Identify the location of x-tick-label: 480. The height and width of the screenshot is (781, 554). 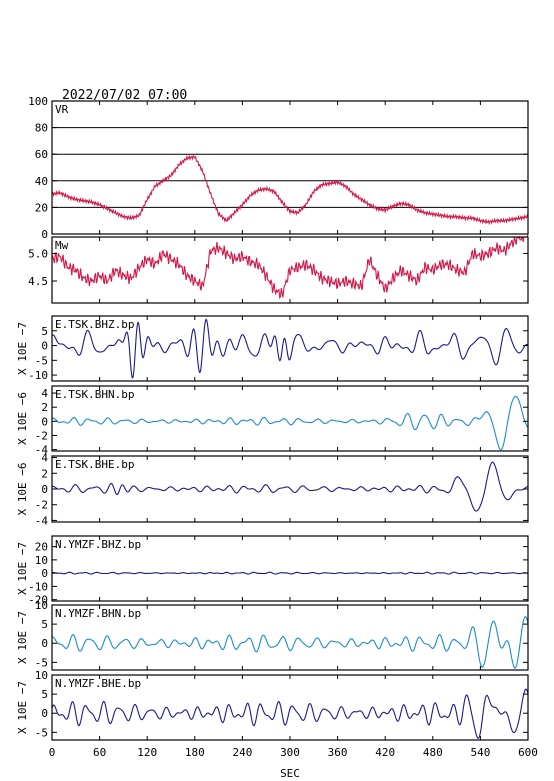
(433, 752).